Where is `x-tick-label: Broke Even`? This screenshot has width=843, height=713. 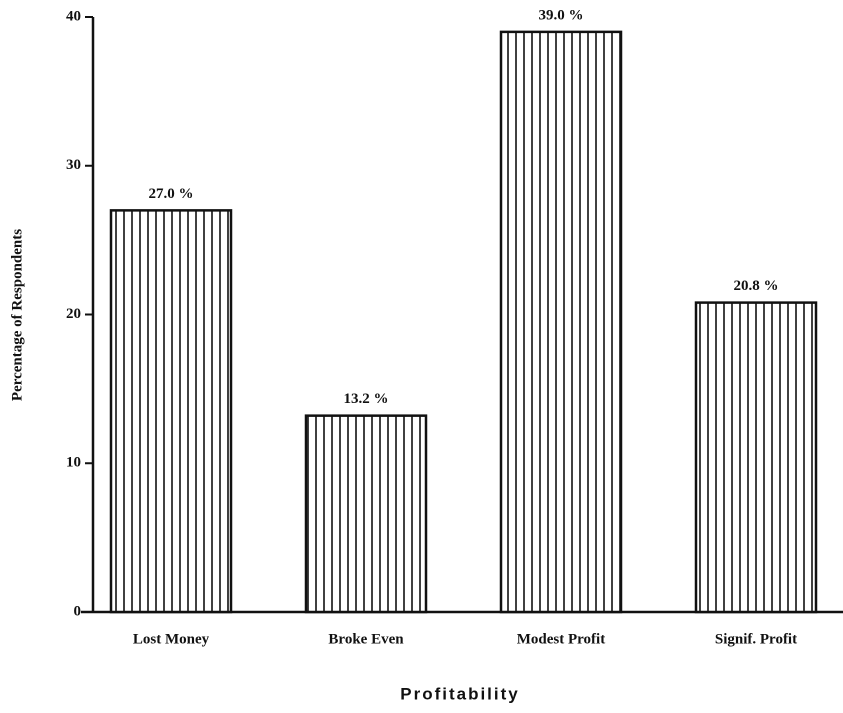 x-tick-label: Broke Even is located at coordinates (366, 639).